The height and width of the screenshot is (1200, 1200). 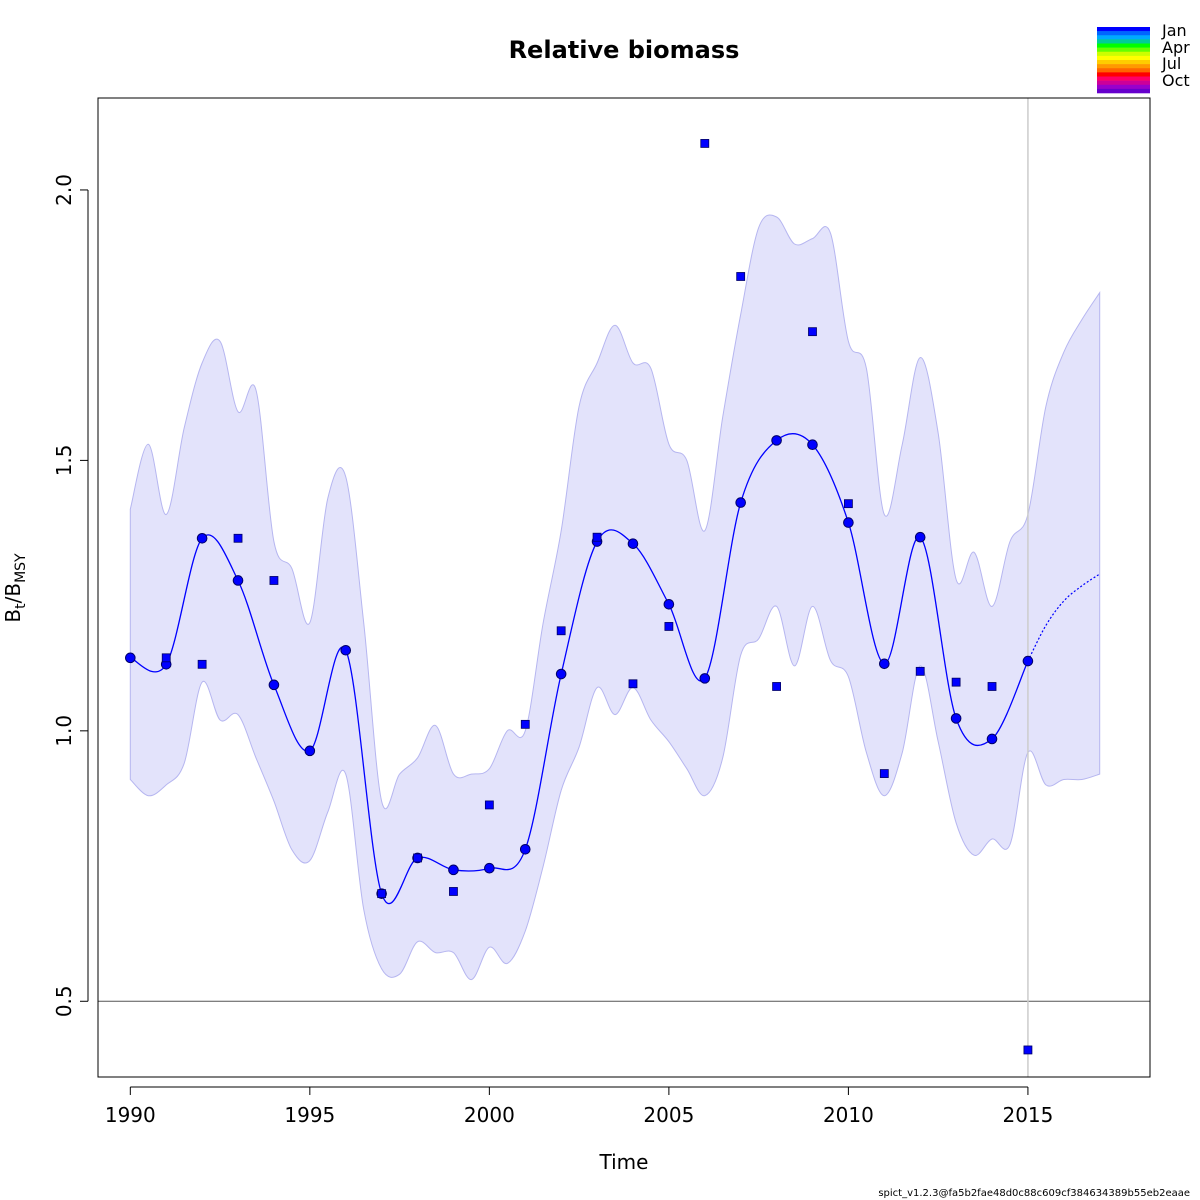 What do you see at coordinates (624, 50) in the screenshot?
I see `chart-title: Relative biomass` at bounding box center [624, 50].